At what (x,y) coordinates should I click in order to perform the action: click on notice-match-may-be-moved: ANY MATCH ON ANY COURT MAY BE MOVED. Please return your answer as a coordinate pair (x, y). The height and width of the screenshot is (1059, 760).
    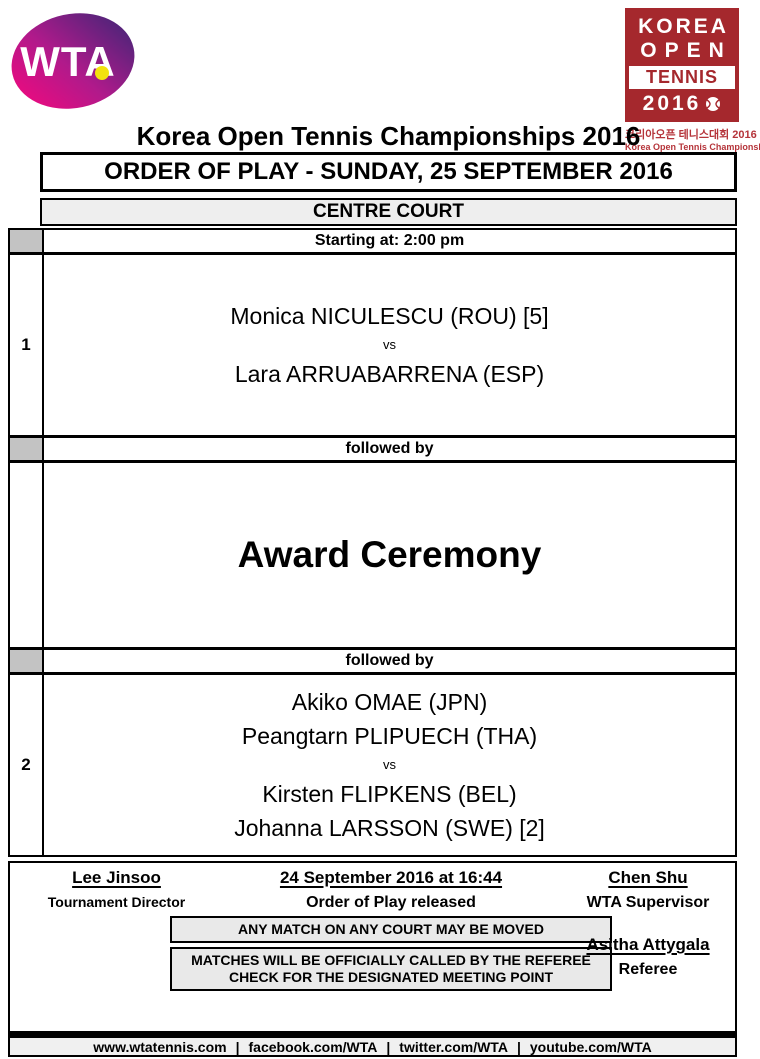
    Looking at the image, I should click on (391, 929).